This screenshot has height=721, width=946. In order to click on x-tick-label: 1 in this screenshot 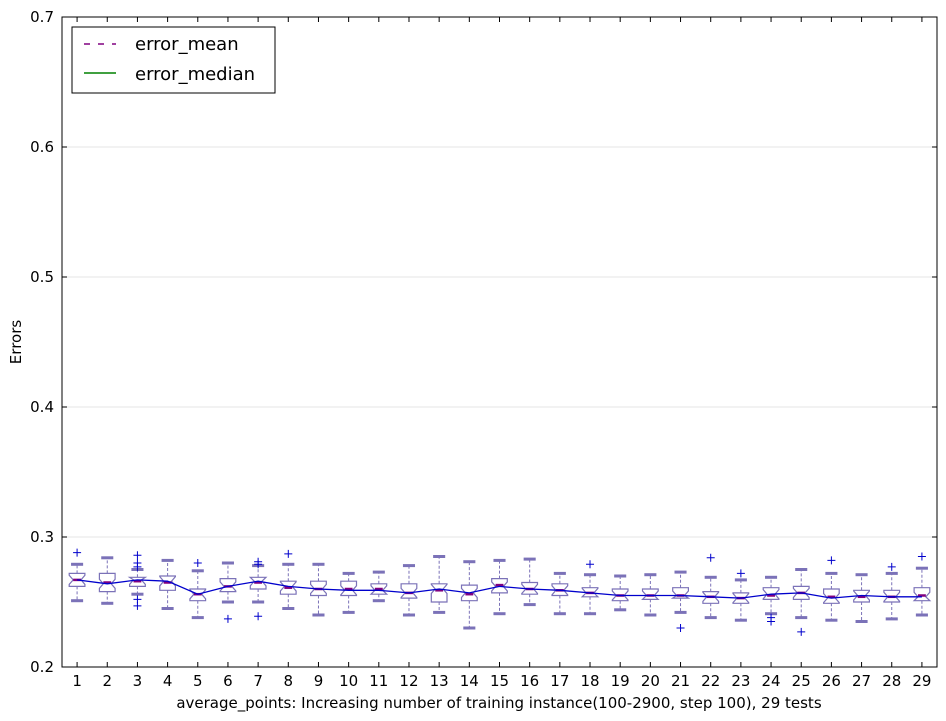, I will do `click(77, 681)`.